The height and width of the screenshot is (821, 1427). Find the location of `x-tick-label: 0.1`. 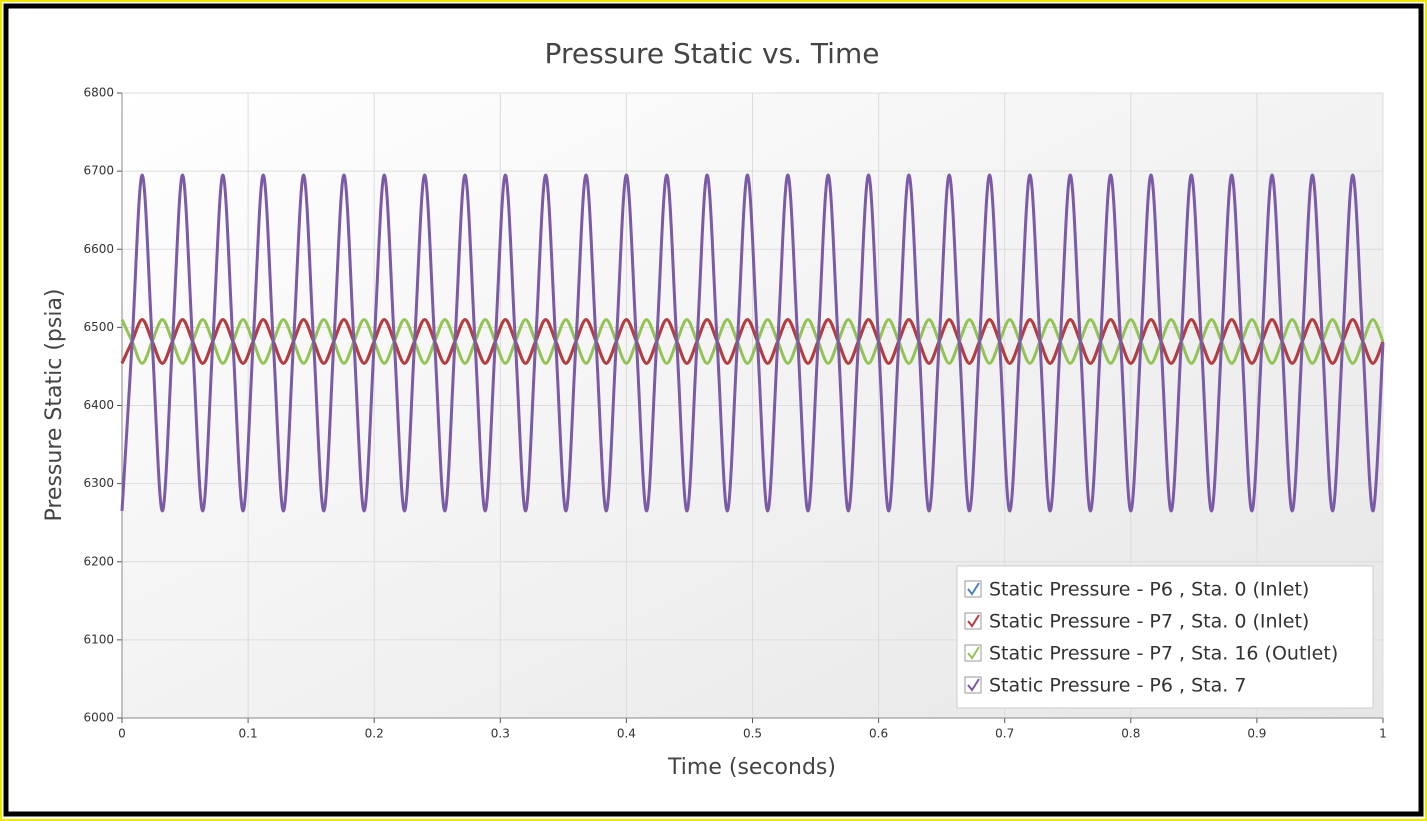

x-tick-label: 0.1 is located at coordinates (248, 734).